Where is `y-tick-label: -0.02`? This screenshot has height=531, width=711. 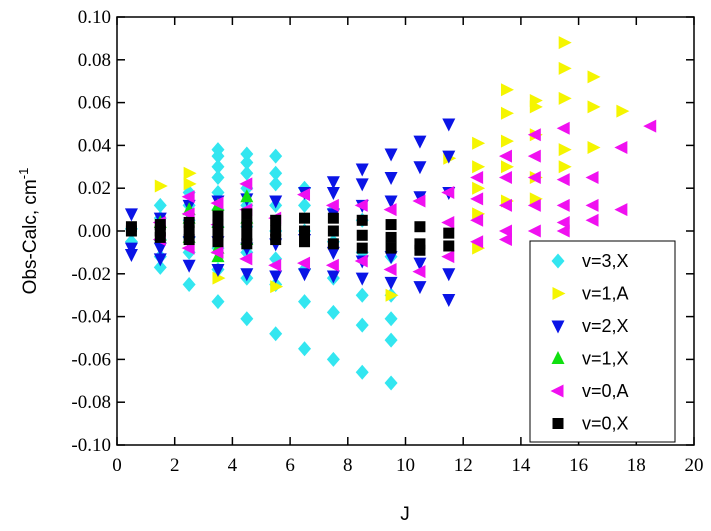
y-tick-label: -0.02 is located at coordinates (91, 274).